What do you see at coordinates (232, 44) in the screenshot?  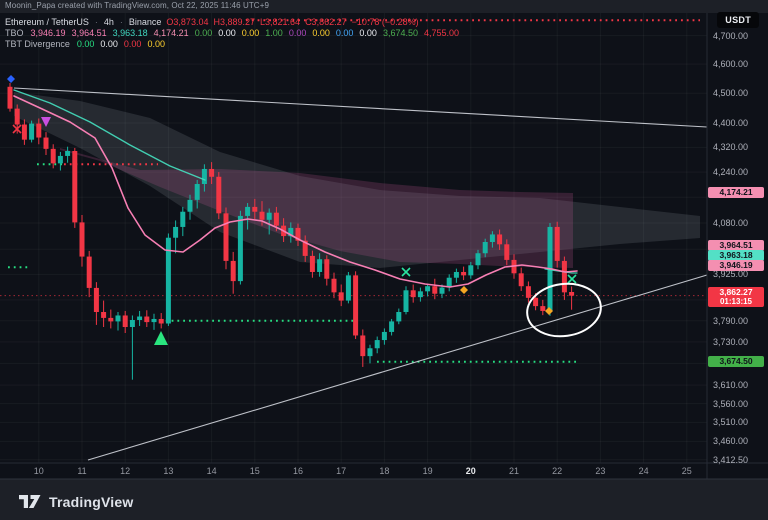 I see `indicator-row-tbt: TBT Divergence 0.00 0.00 0.00 0.00` at bounding box center [232, 44].